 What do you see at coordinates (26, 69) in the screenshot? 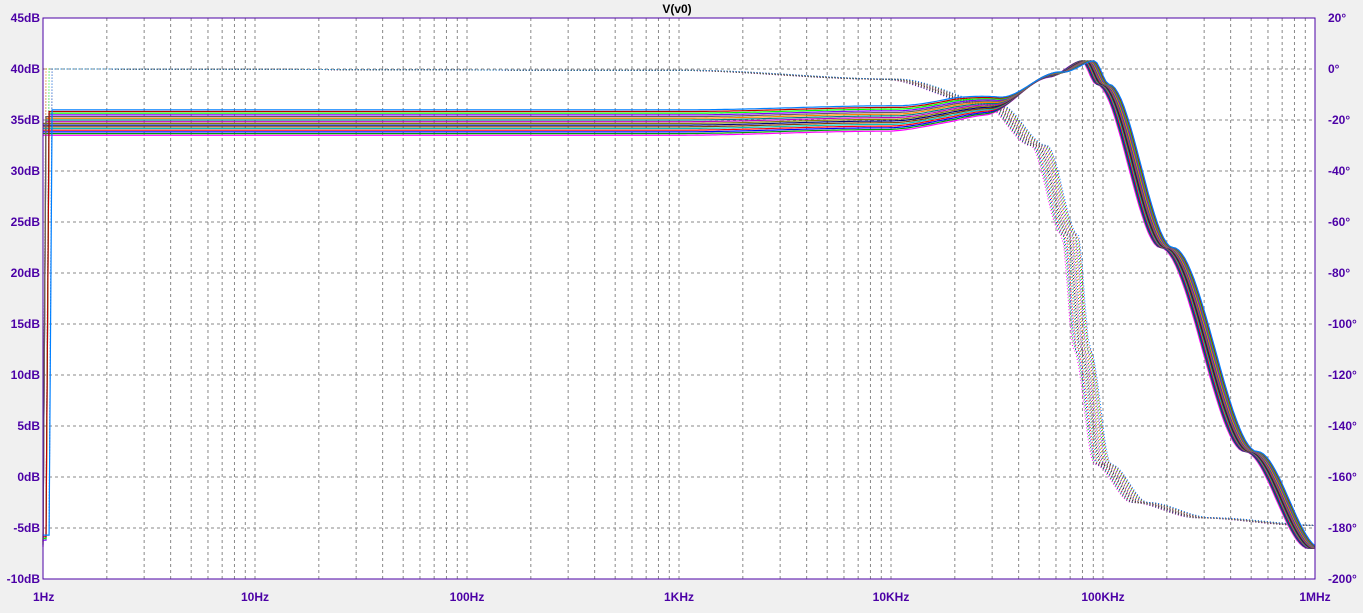
I see `y-left-tick-label: 40dB` at bounding box center [26, 69].